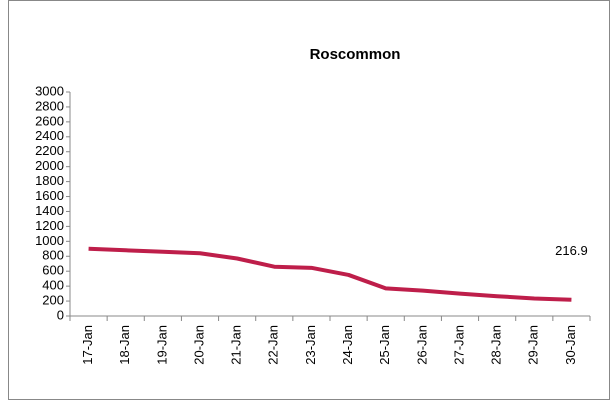  I want to click on x-tick-label: 18-Jan, so click(124, 345).